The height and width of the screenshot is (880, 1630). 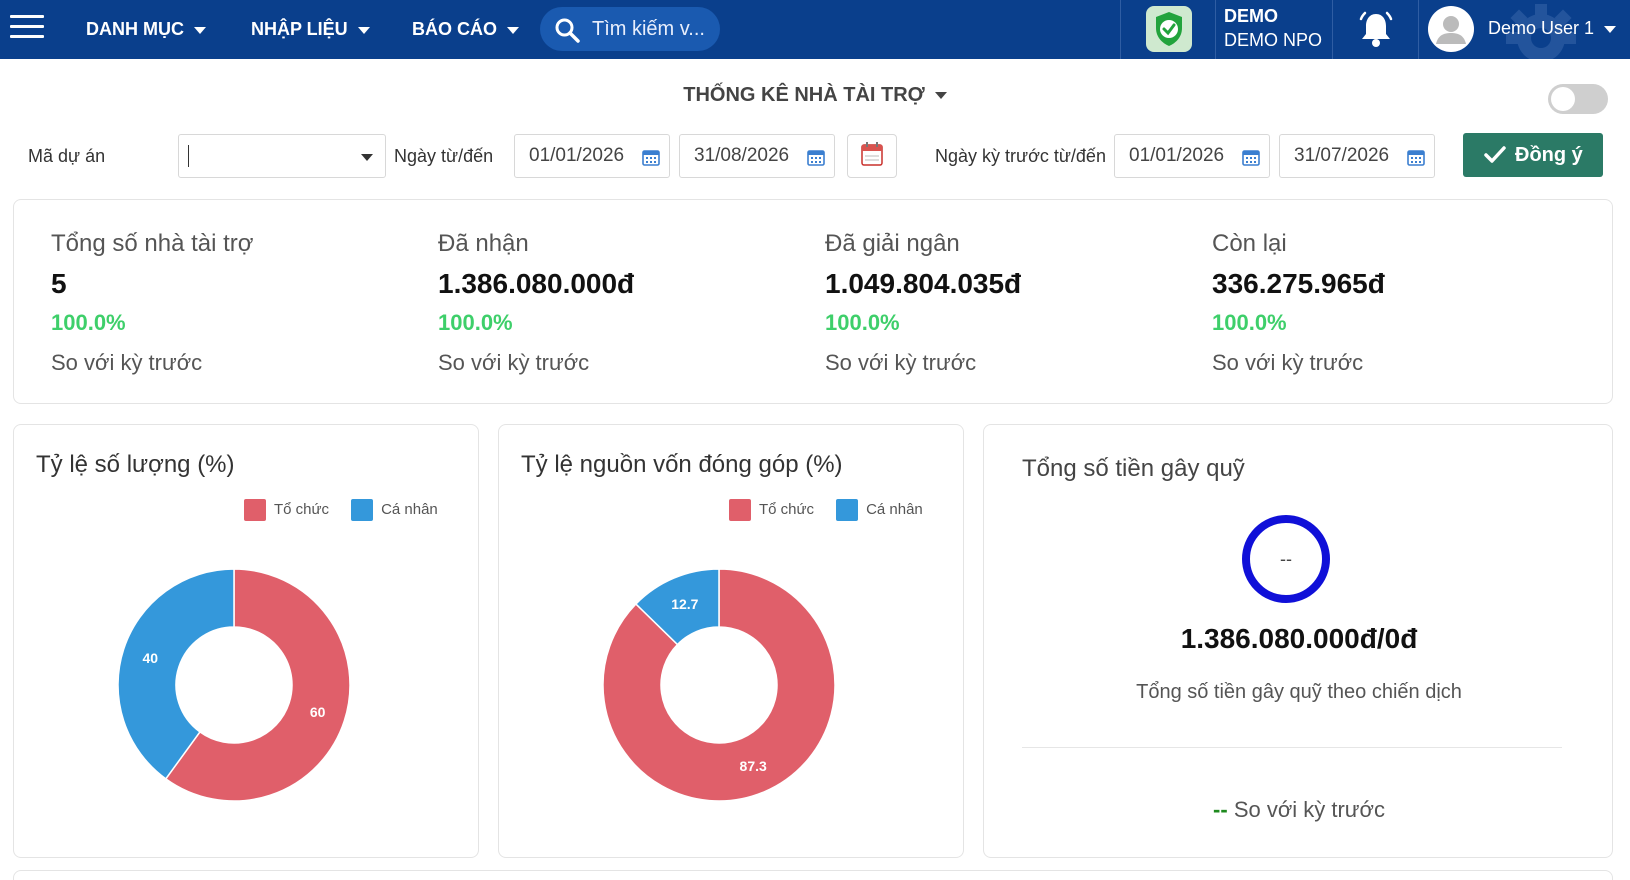 I want to click on date-to-value: 31/08/2026, so click(x=742, y=155).